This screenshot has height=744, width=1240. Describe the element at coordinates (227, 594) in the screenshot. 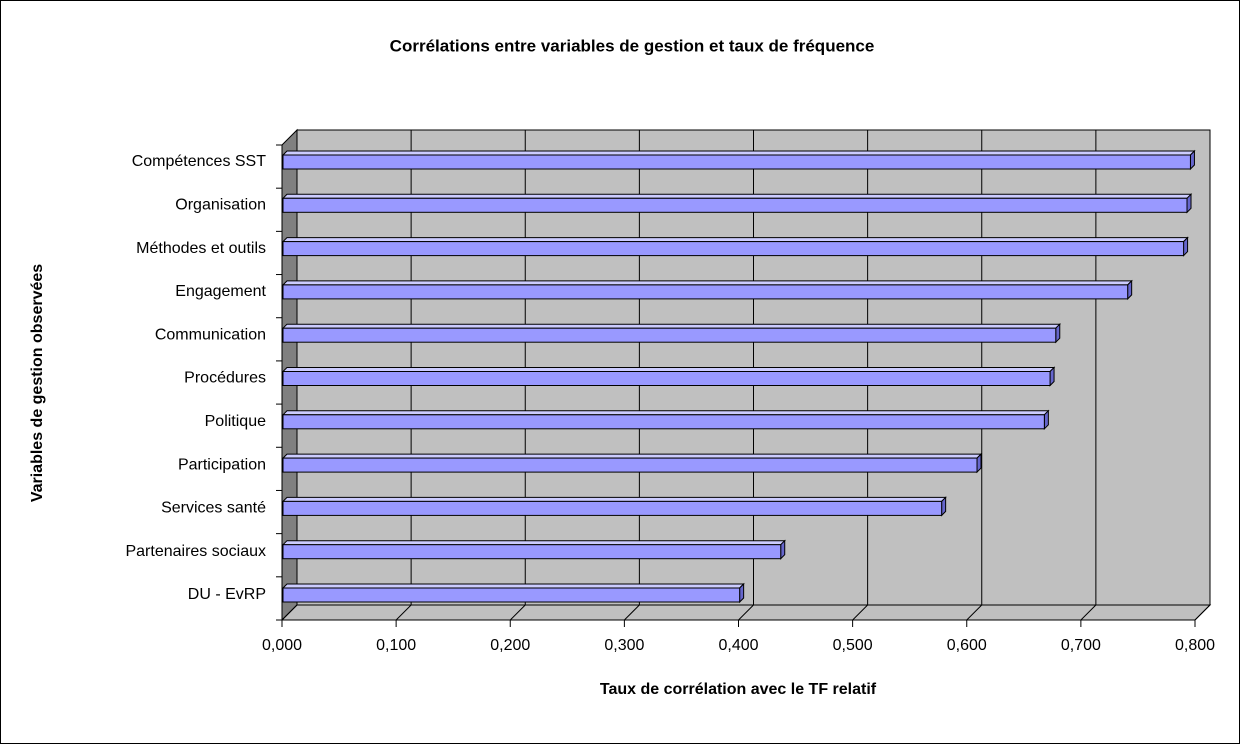

I see `y-tick-label: DU - EvRP` at that location.